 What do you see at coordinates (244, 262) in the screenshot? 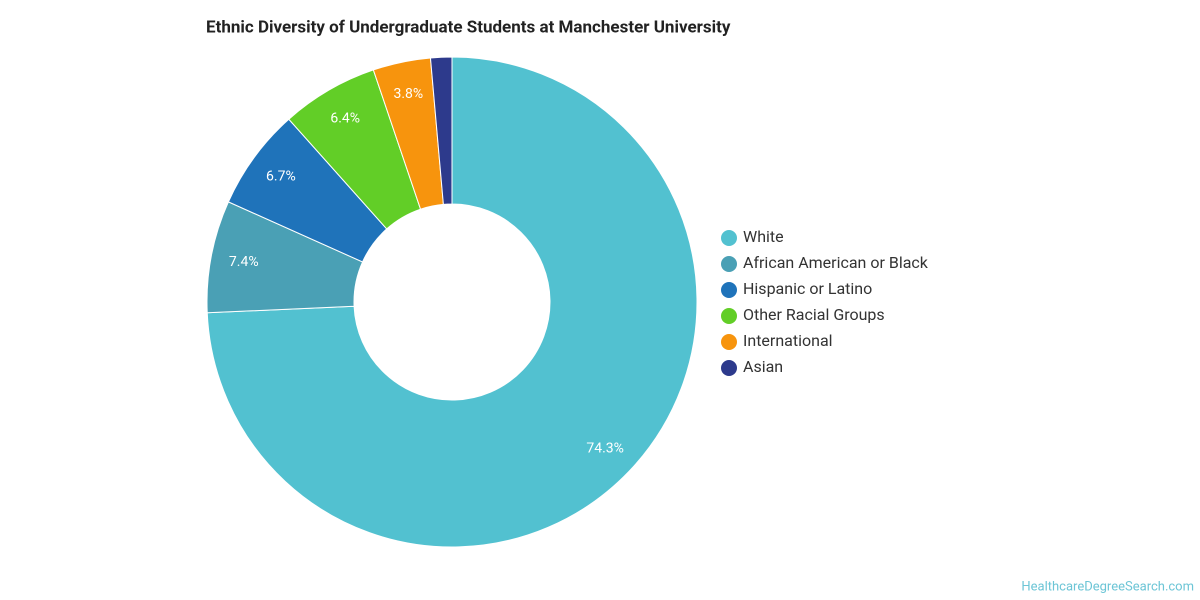
I see `value-label: 7.4%` at bounding box center [244, 262].